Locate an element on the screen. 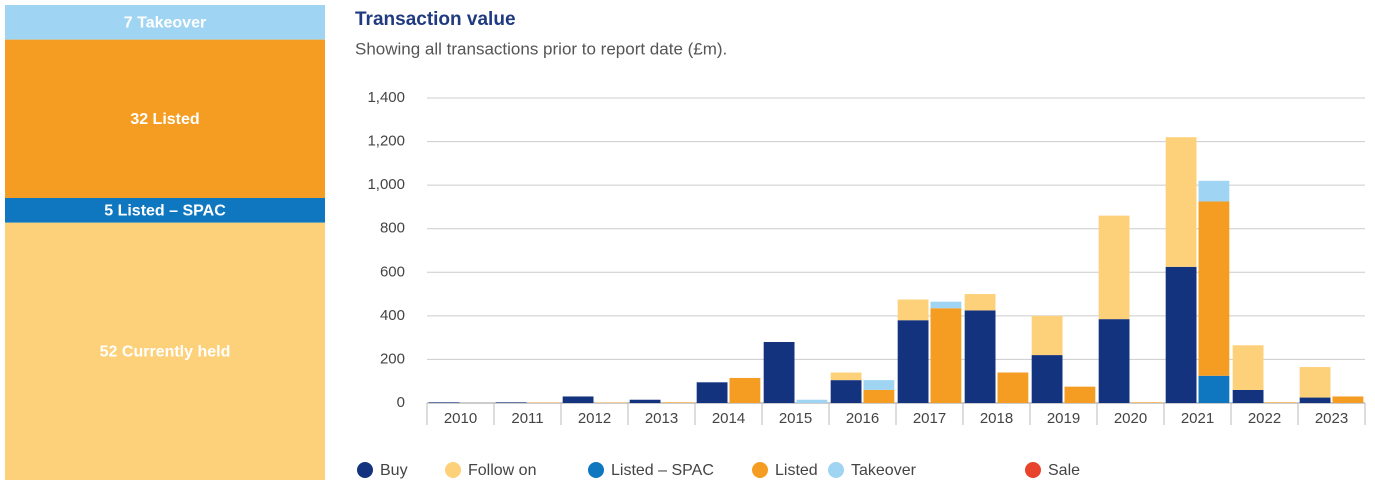  x-tick-label: 2013 is located at coordinates (661, 418).